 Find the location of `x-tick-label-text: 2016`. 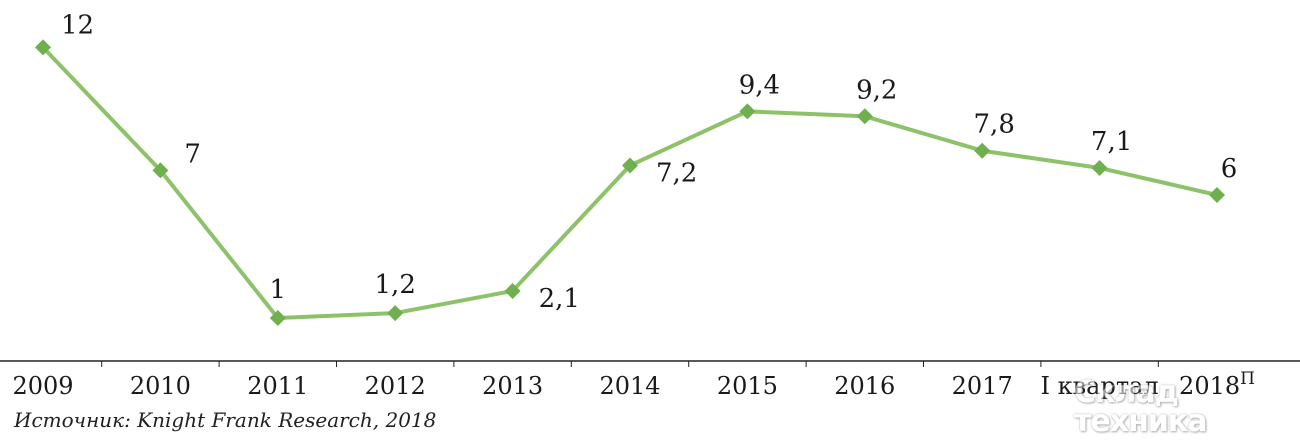

x-tick-label-text: 2016 is located at coordinates (864, 386).